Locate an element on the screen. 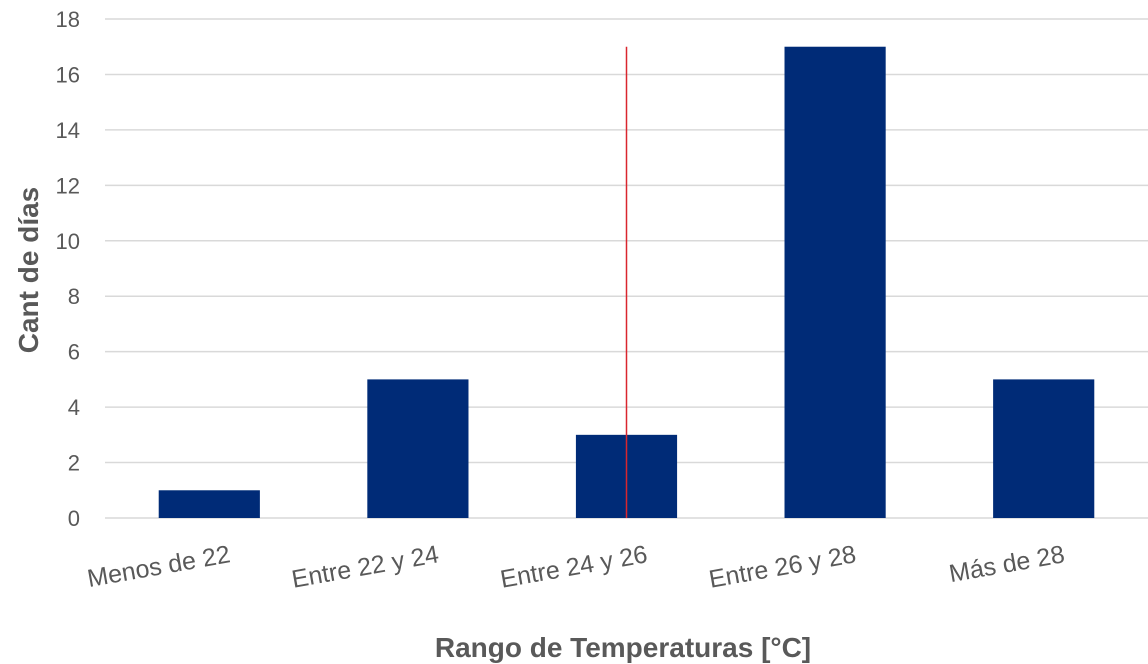  y-tick-label-12: 12 is located at coordinates (68, 185).